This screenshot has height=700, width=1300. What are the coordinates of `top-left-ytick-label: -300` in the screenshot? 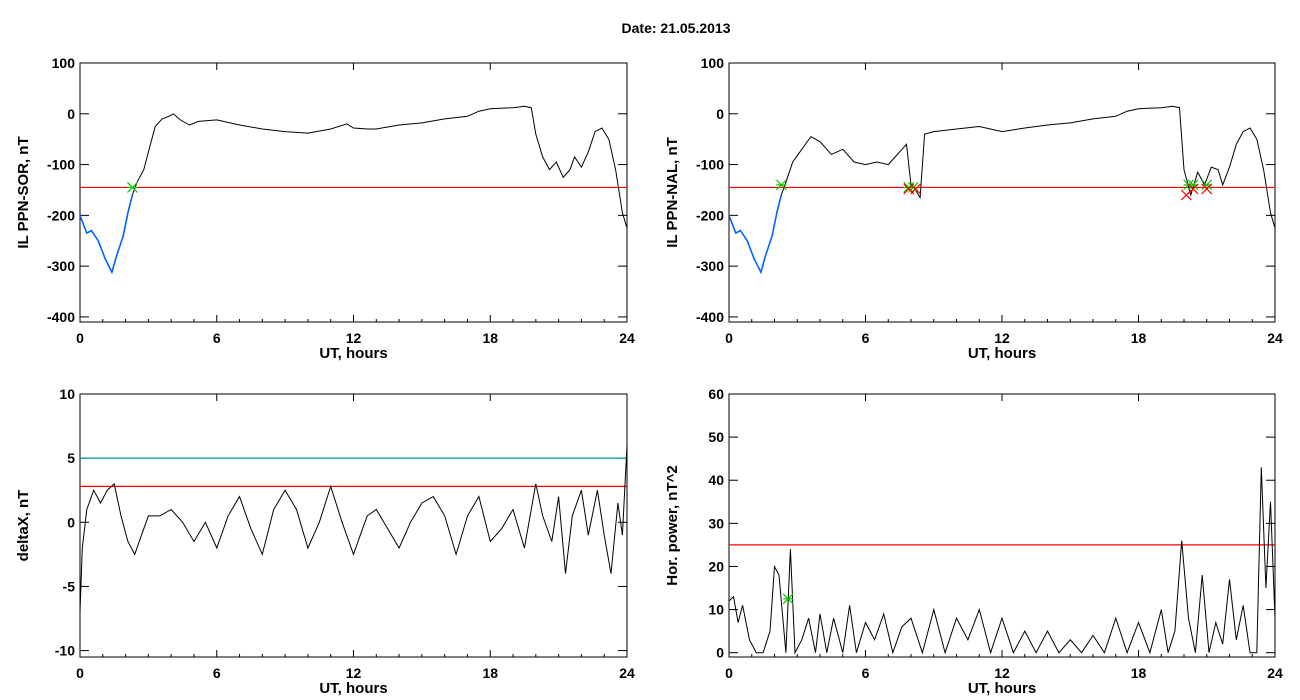 It's located at (61, 266).